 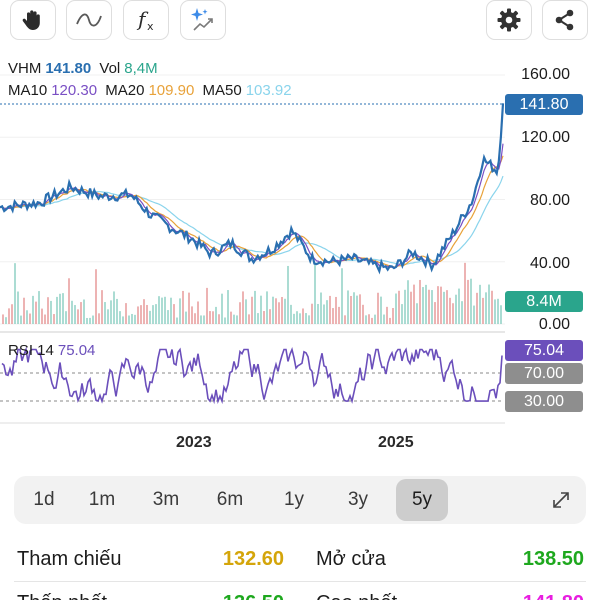 What do you see at coordinates (358, 499) in the screenshot?
I see `range-3y: 3y` at bounding box center [358, 499].